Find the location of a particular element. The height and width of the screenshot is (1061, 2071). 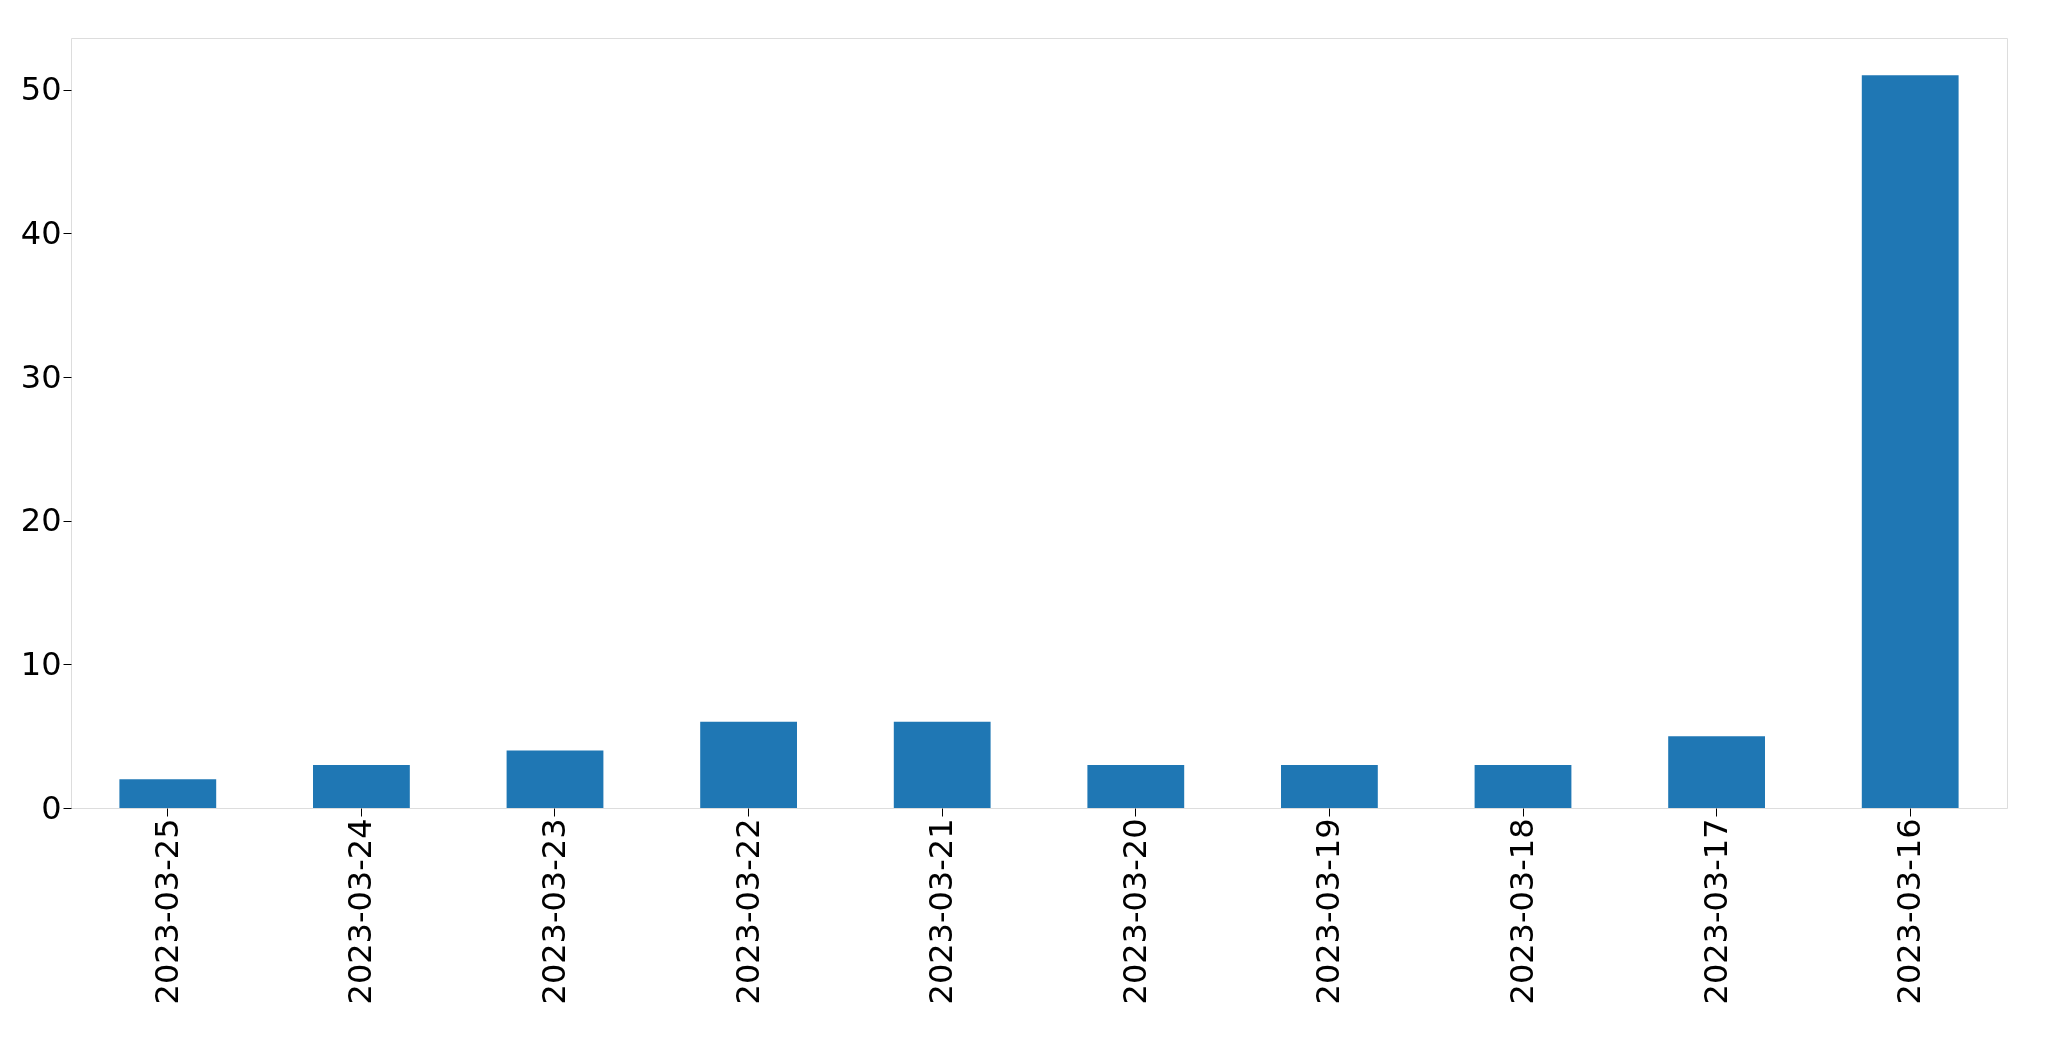

x-tick-label: 2023-03-17 is located at coordinates (1715, 911).